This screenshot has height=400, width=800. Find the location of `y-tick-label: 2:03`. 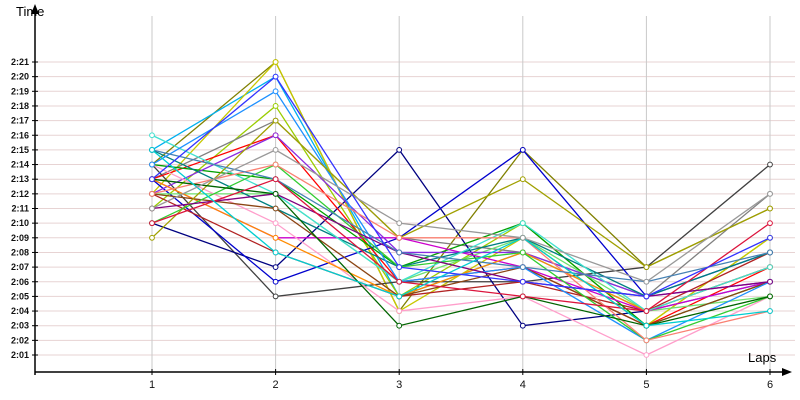

y-tick-label: 2:03 is located at coordinates (20, 326).